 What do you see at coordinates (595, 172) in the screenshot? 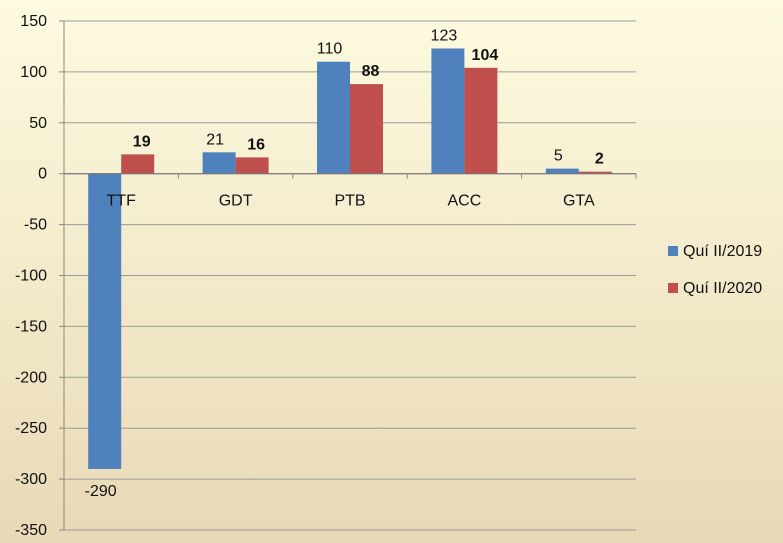
I see `bar-qu-ii-2020-gta` at bounding box center [595, 172].